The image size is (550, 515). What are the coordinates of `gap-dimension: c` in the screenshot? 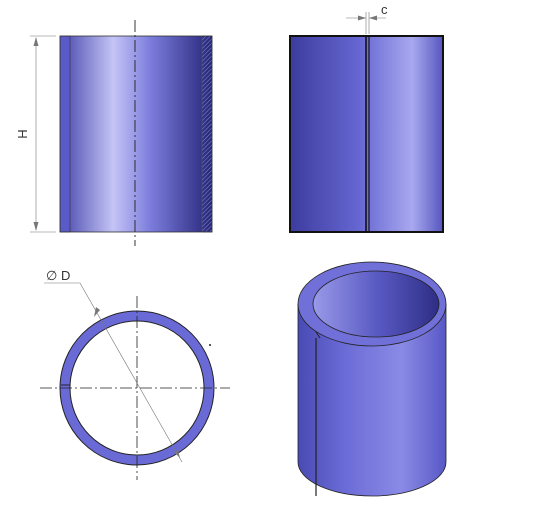 It's located at (367, 18).